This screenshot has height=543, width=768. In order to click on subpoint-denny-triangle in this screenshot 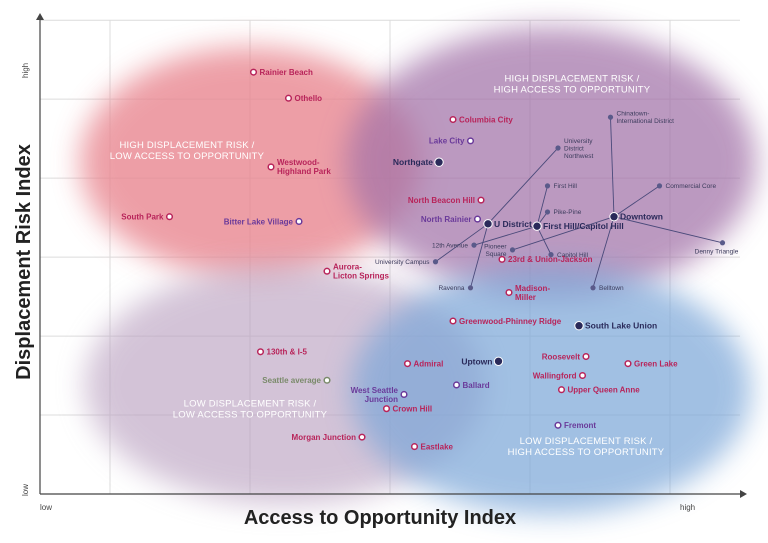, I will do `click(722, 243)`.